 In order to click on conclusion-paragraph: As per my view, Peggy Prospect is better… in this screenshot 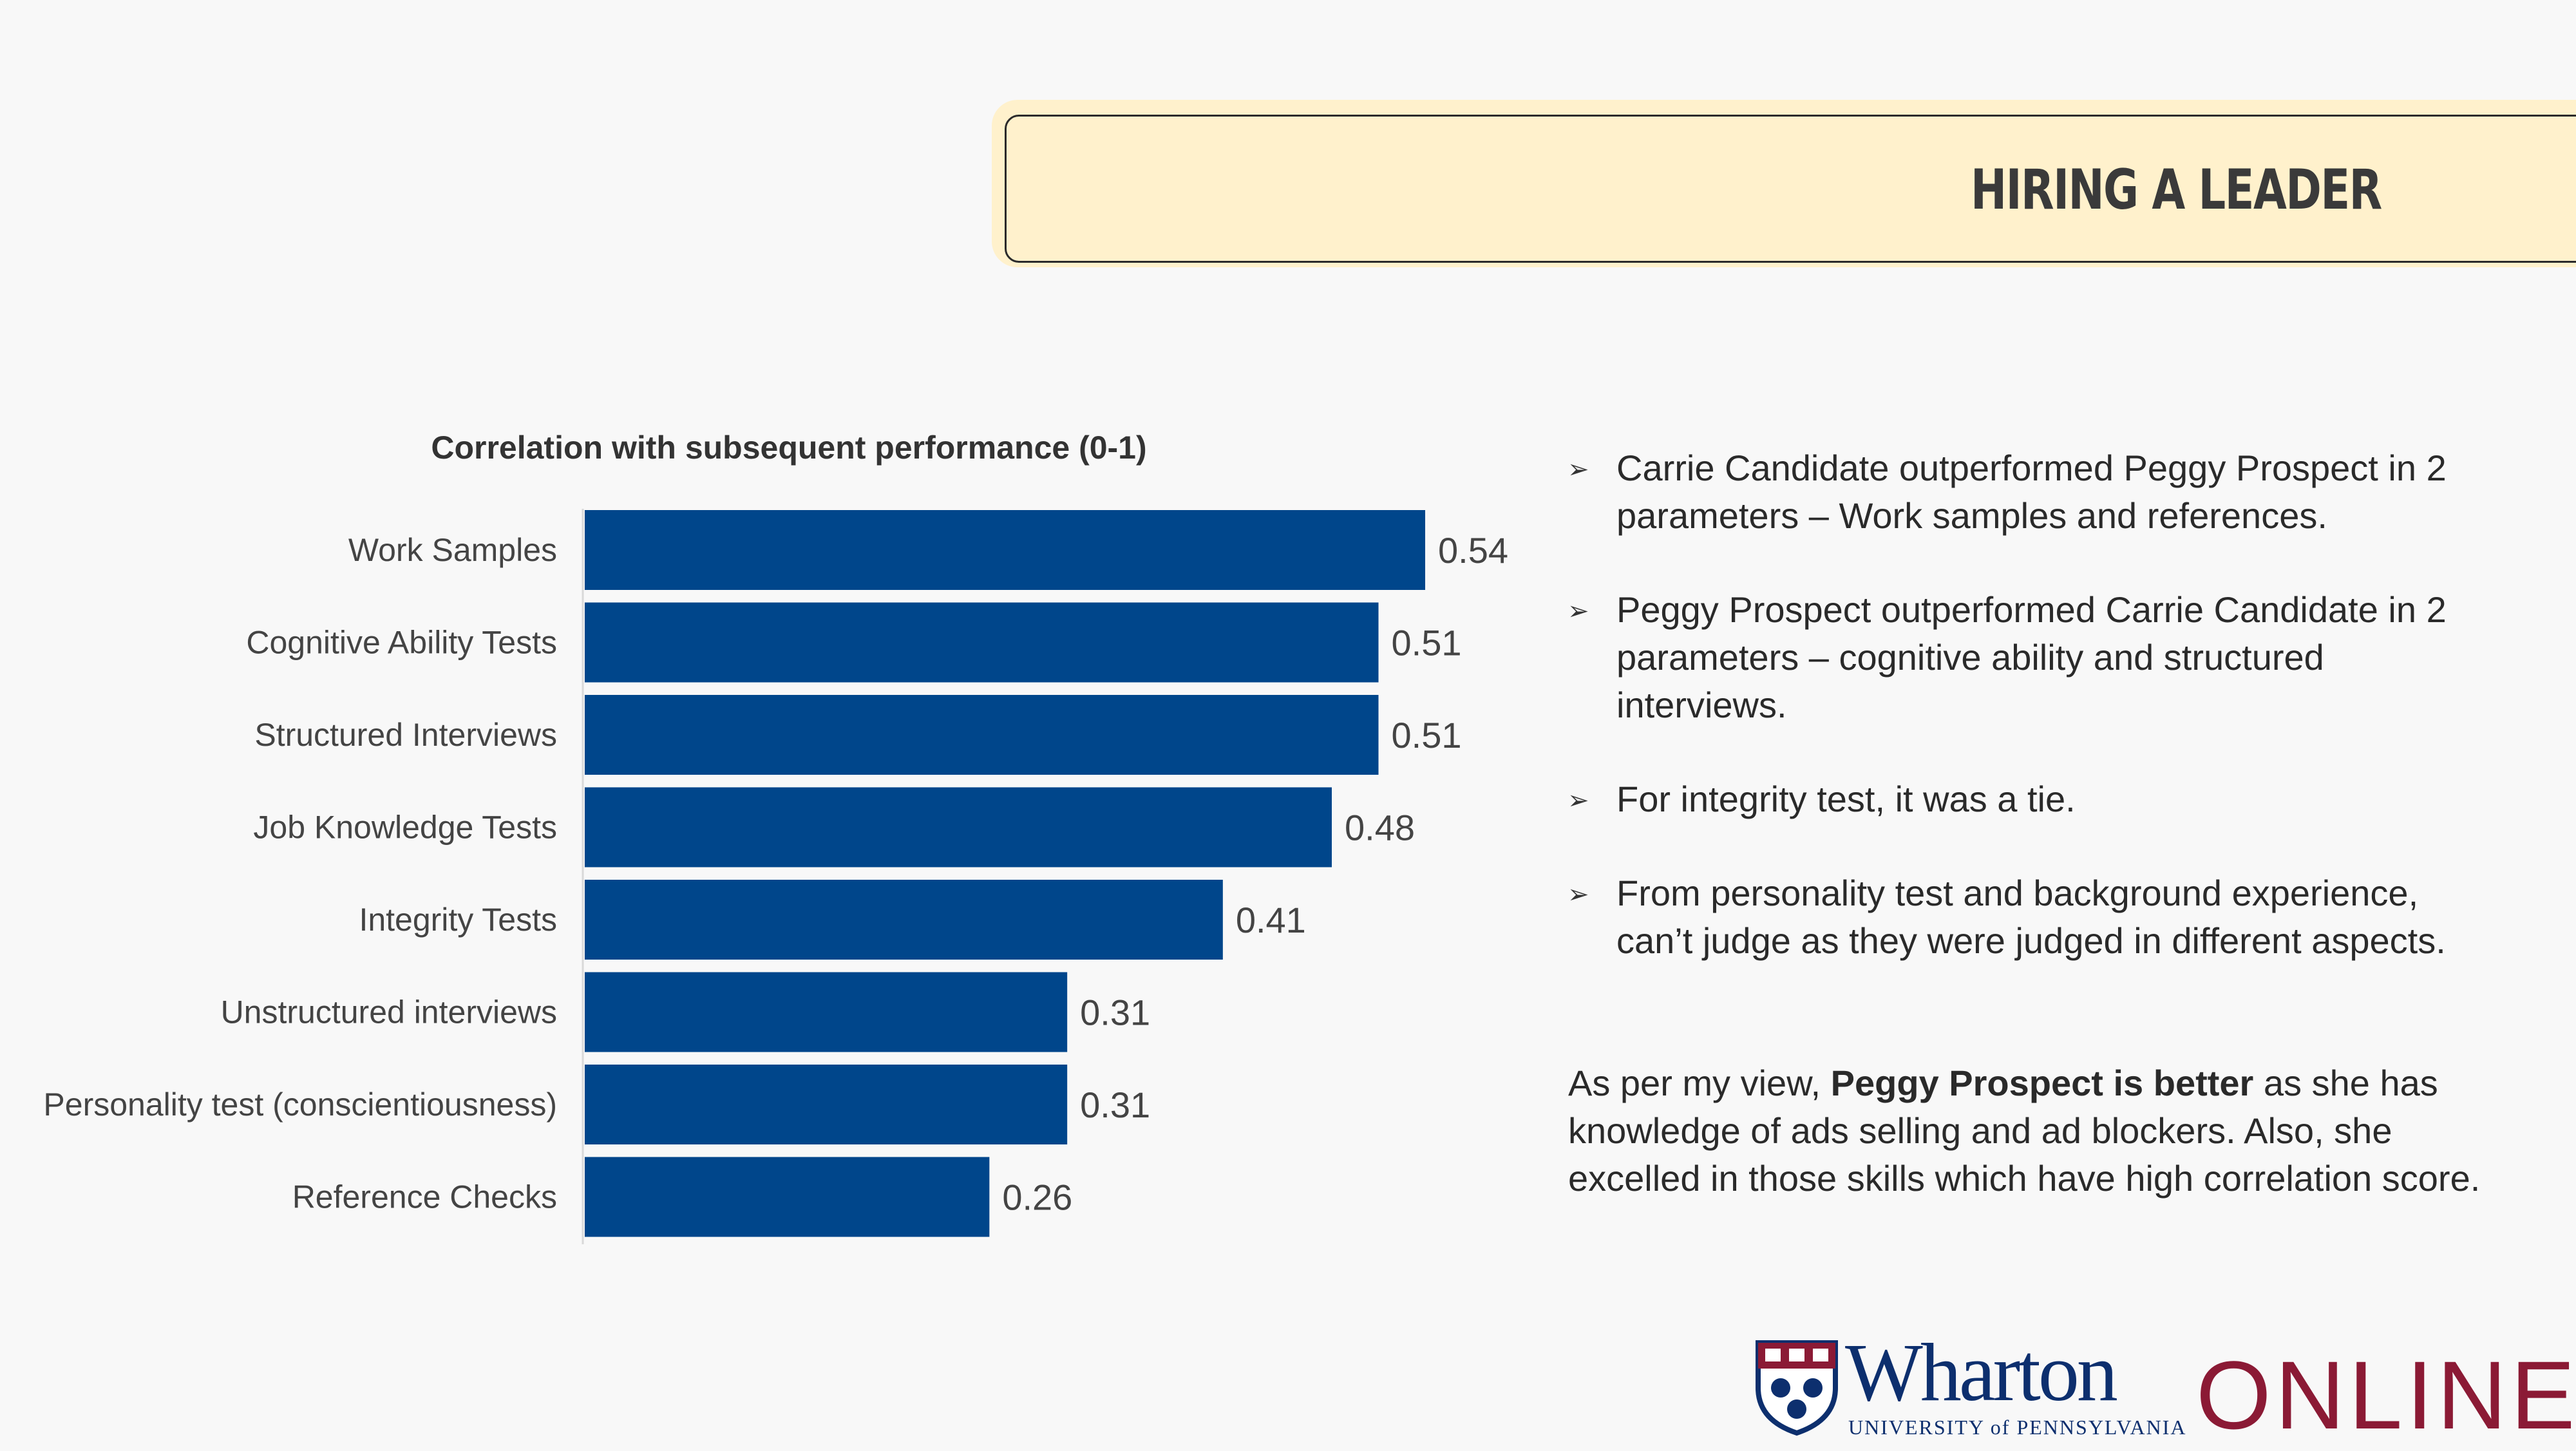, I will do `click(2026, 1130)`.